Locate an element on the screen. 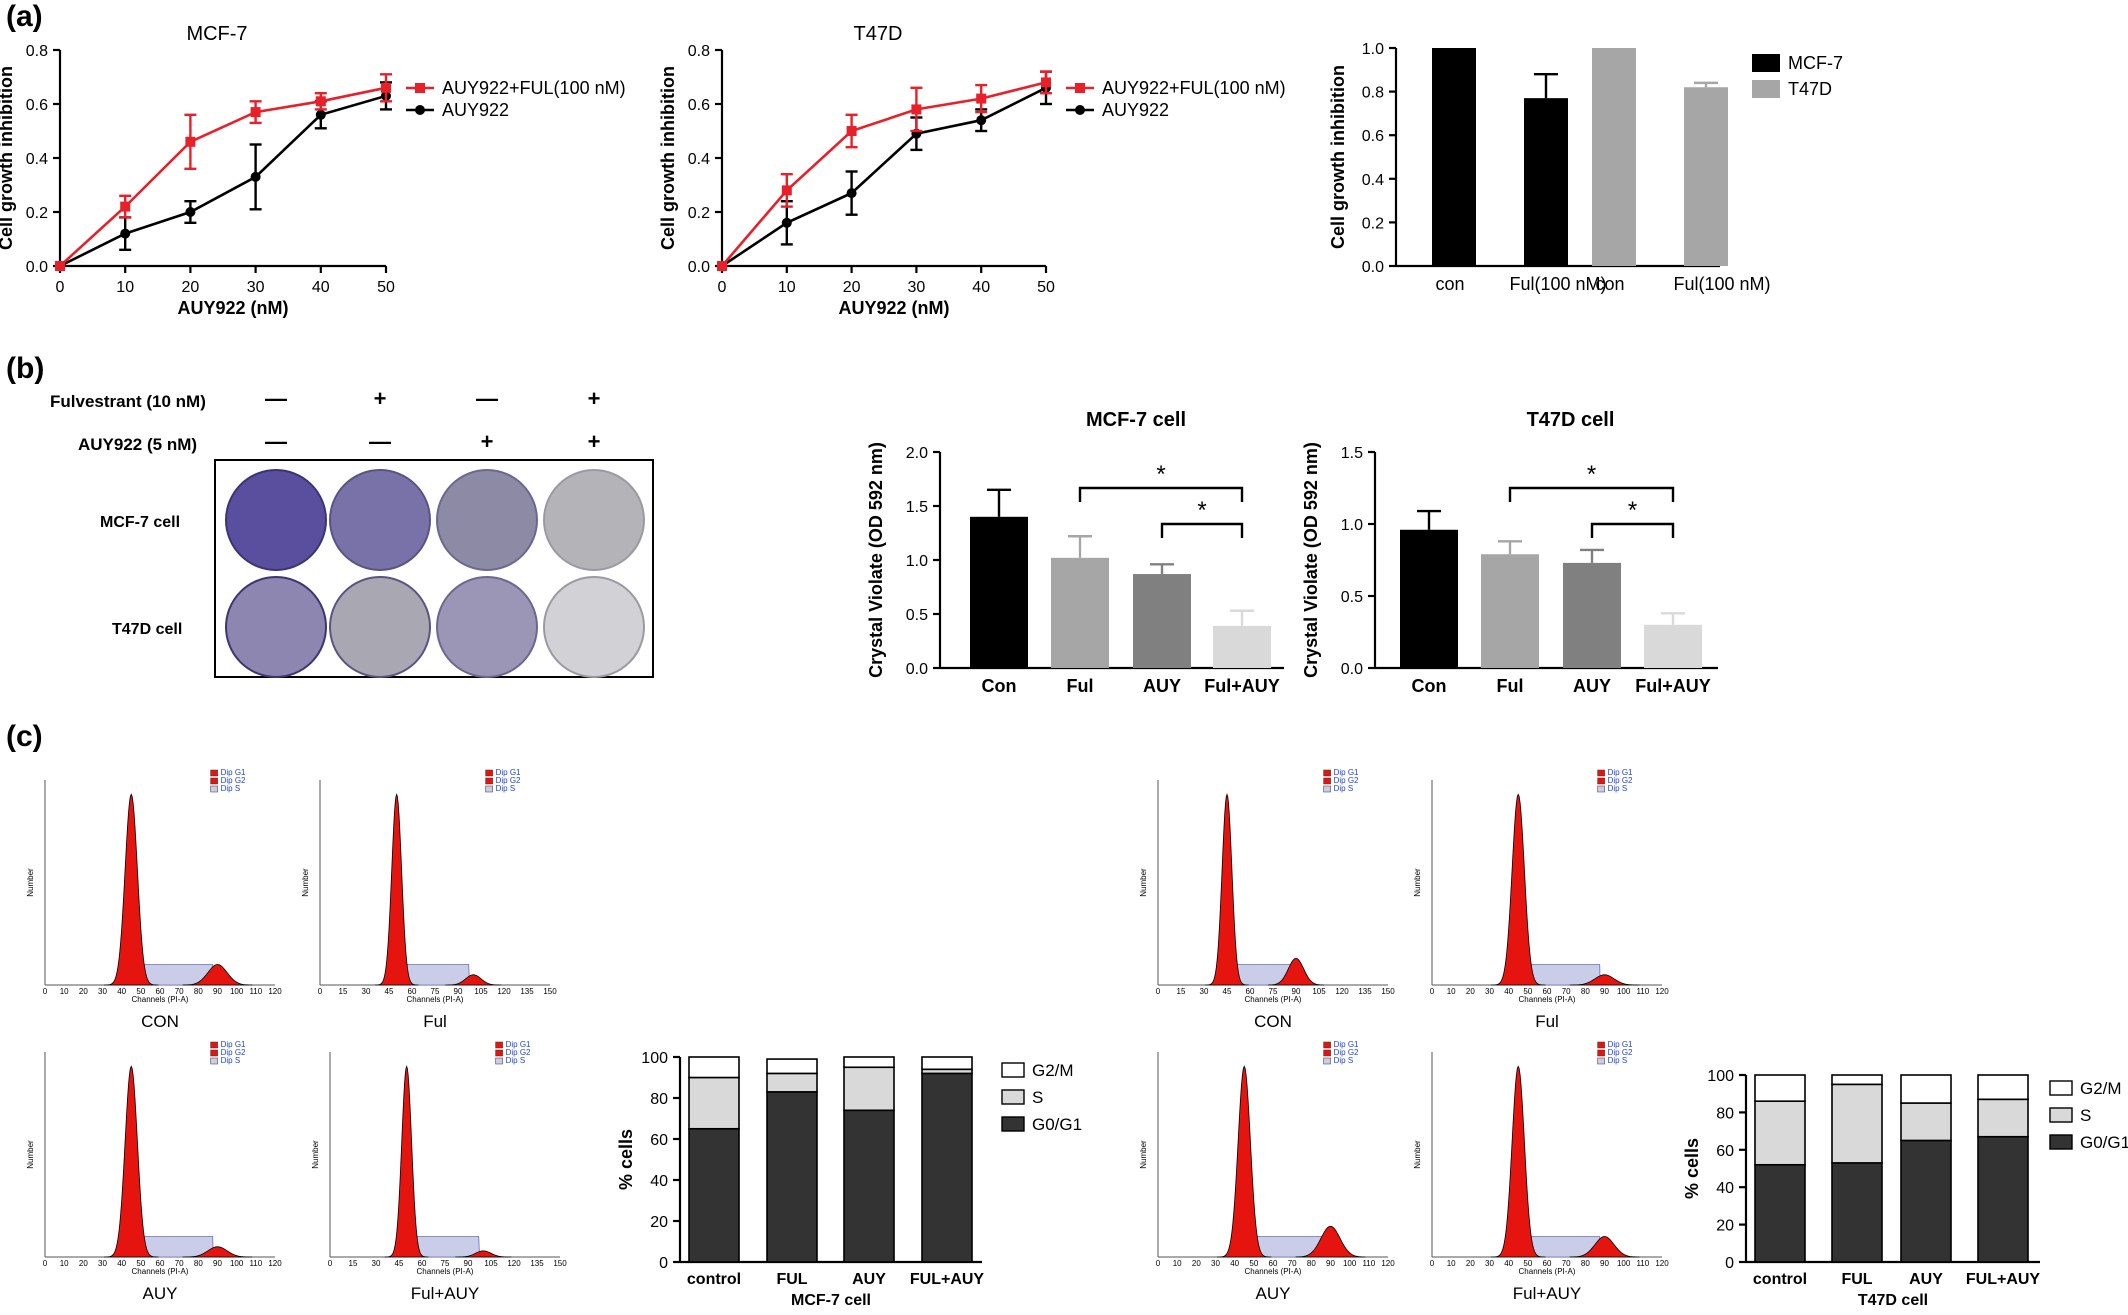  flow-caption: CON is located at coordinates (1273, 1021).